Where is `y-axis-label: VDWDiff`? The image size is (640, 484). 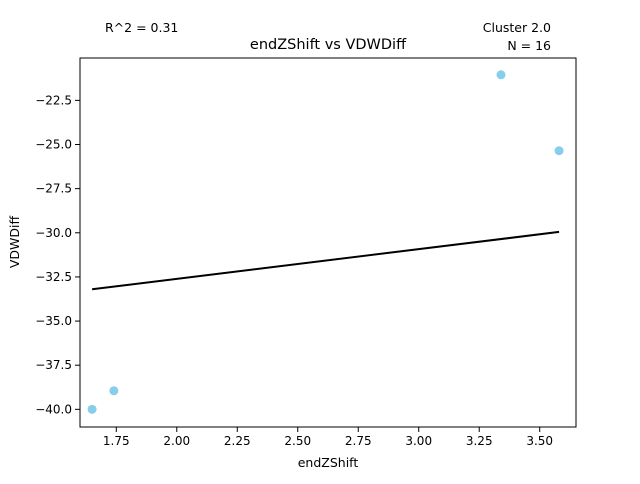
y-axis-label: VDWDiff is located at coordinates (14, 241).